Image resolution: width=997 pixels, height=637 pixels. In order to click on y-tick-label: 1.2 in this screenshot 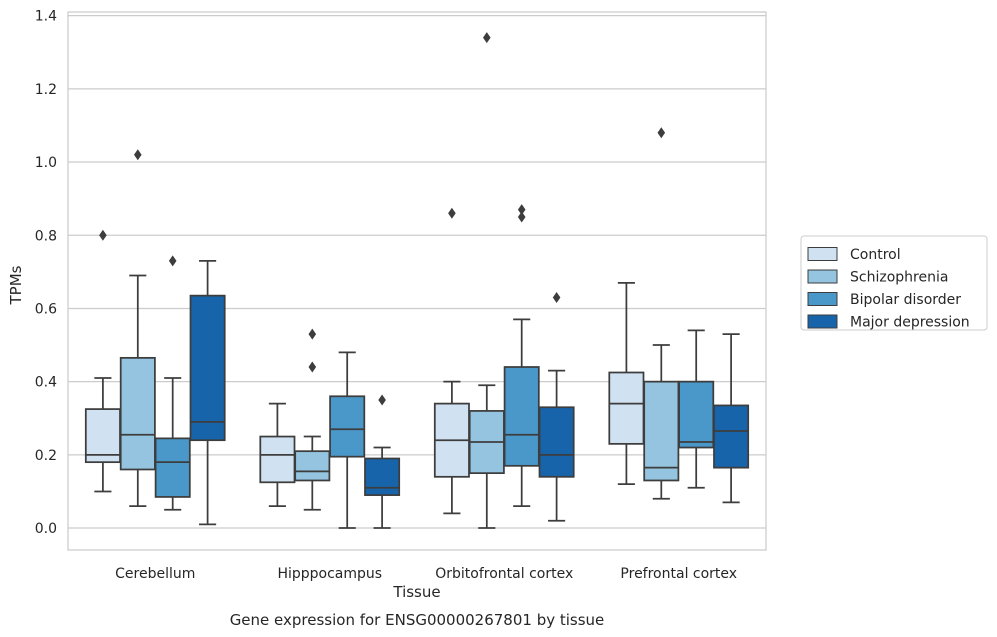, I will do `click(46, 90)`.